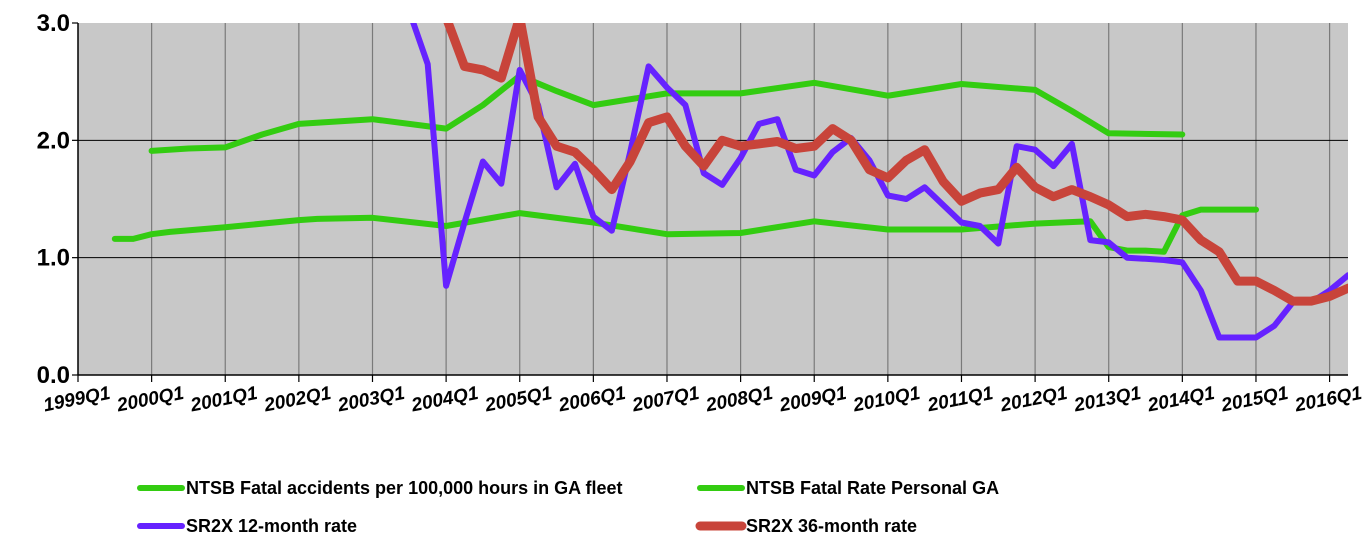 Image resolution: width=1363 pixels, height=545 pixels. I want to click on x-tick-label: 2002Q1, so click(297, 400).